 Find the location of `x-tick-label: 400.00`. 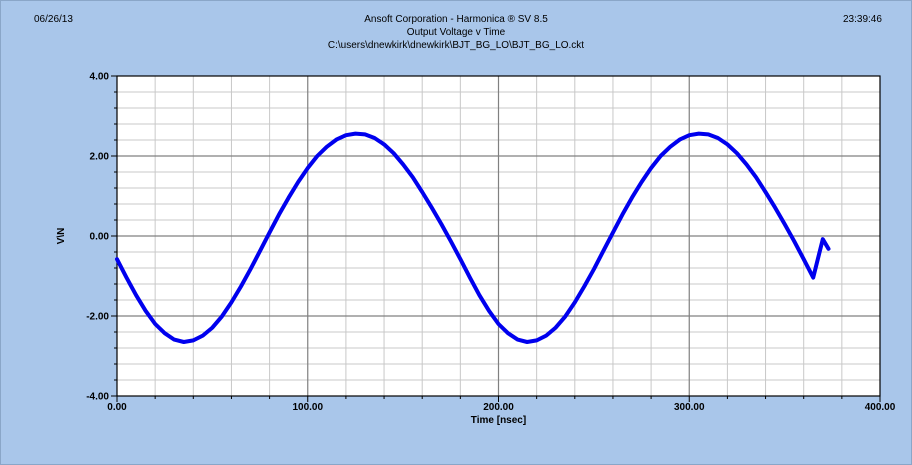

x-tick-label: 400.00 is located at coordinates (880, 407).